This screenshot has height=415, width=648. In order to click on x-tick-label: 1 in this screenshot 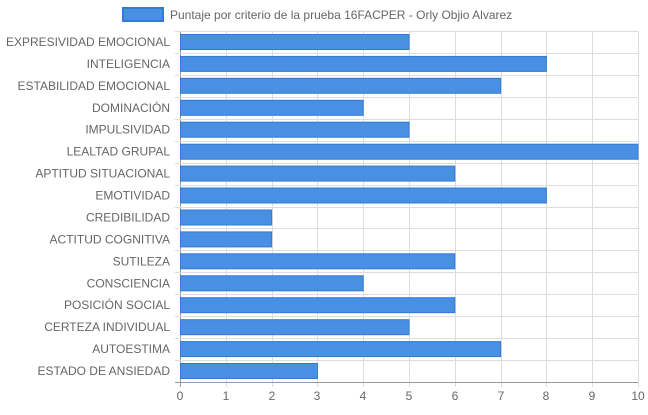, I will do `click(226, 396)`.